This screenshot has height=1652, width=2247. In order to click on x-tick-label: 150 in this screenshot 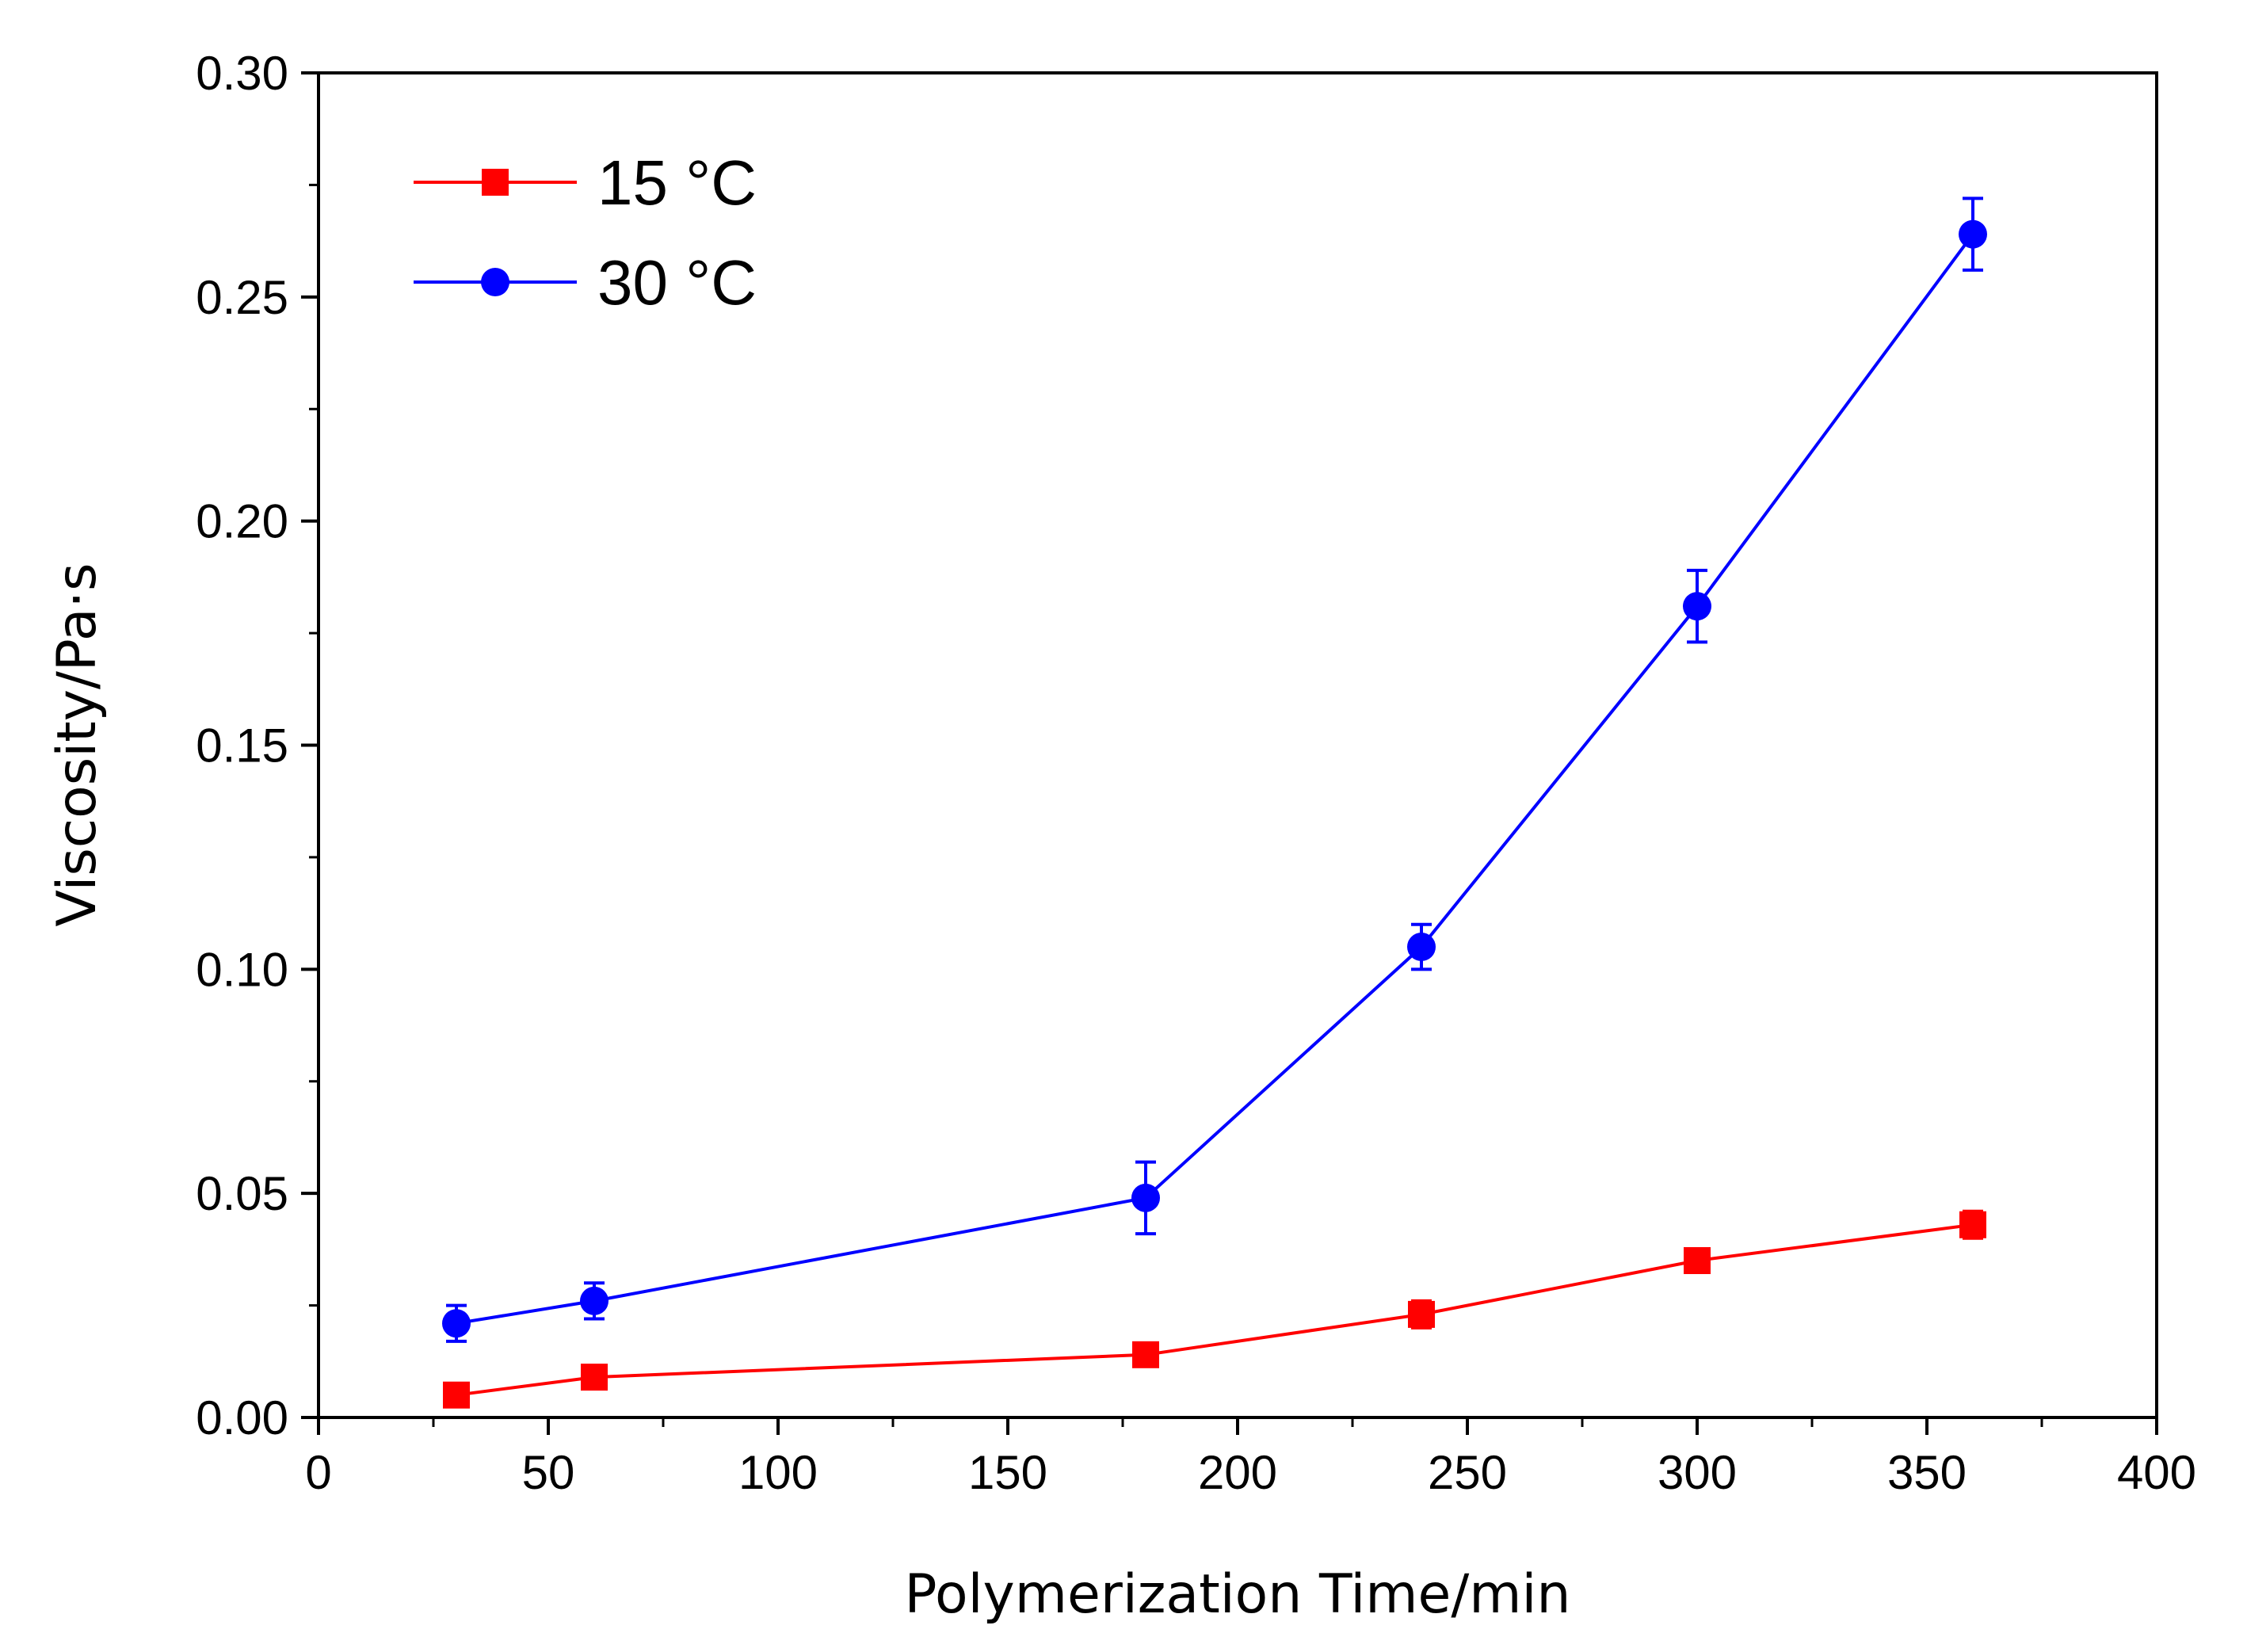, I will do `click(1008, 1472)`.